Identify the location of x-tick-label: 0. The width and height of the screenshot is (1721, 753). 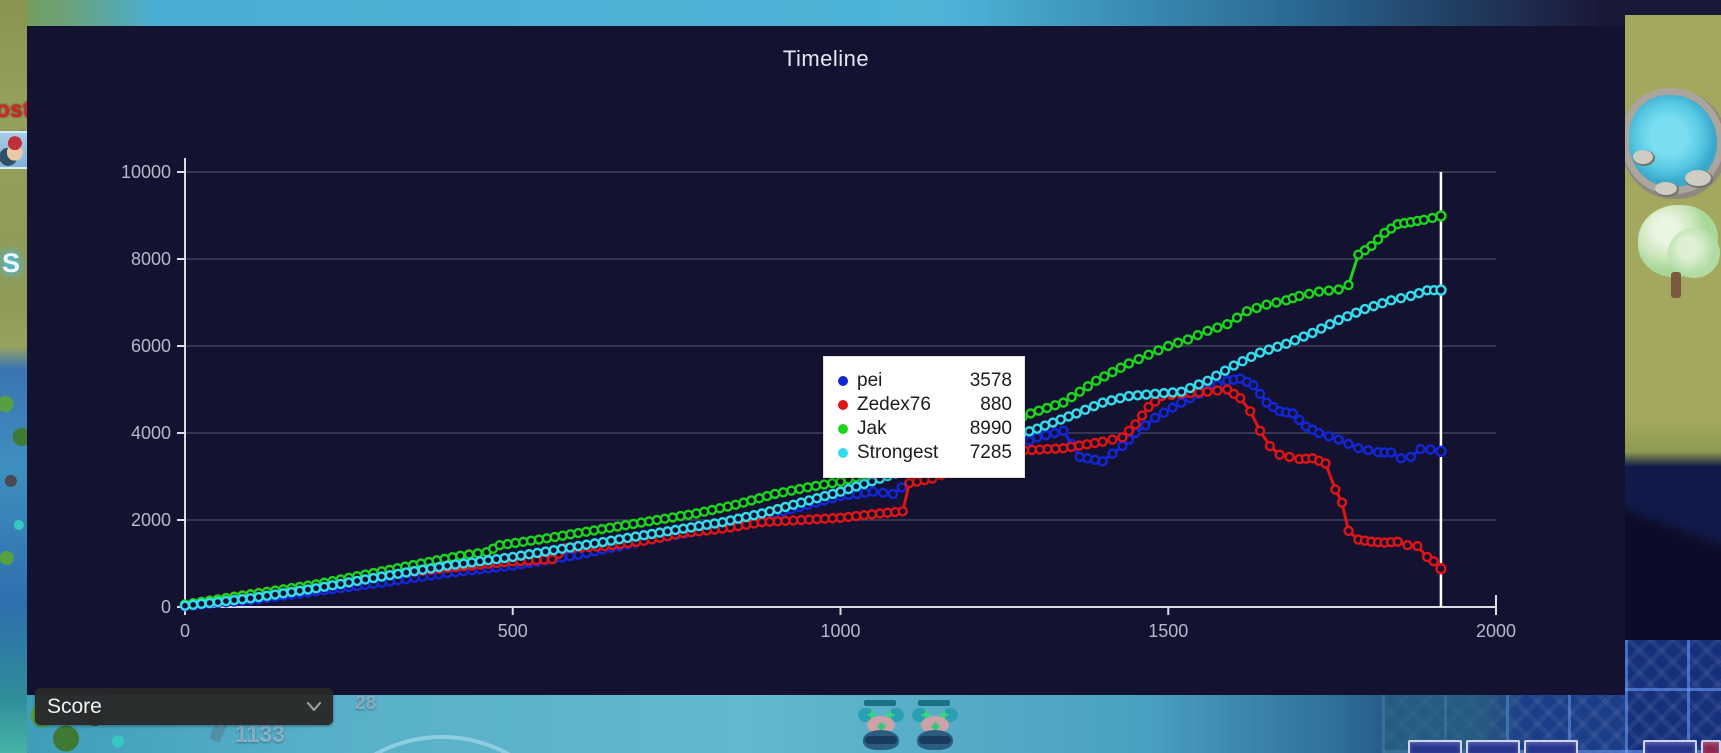
(185, 631).